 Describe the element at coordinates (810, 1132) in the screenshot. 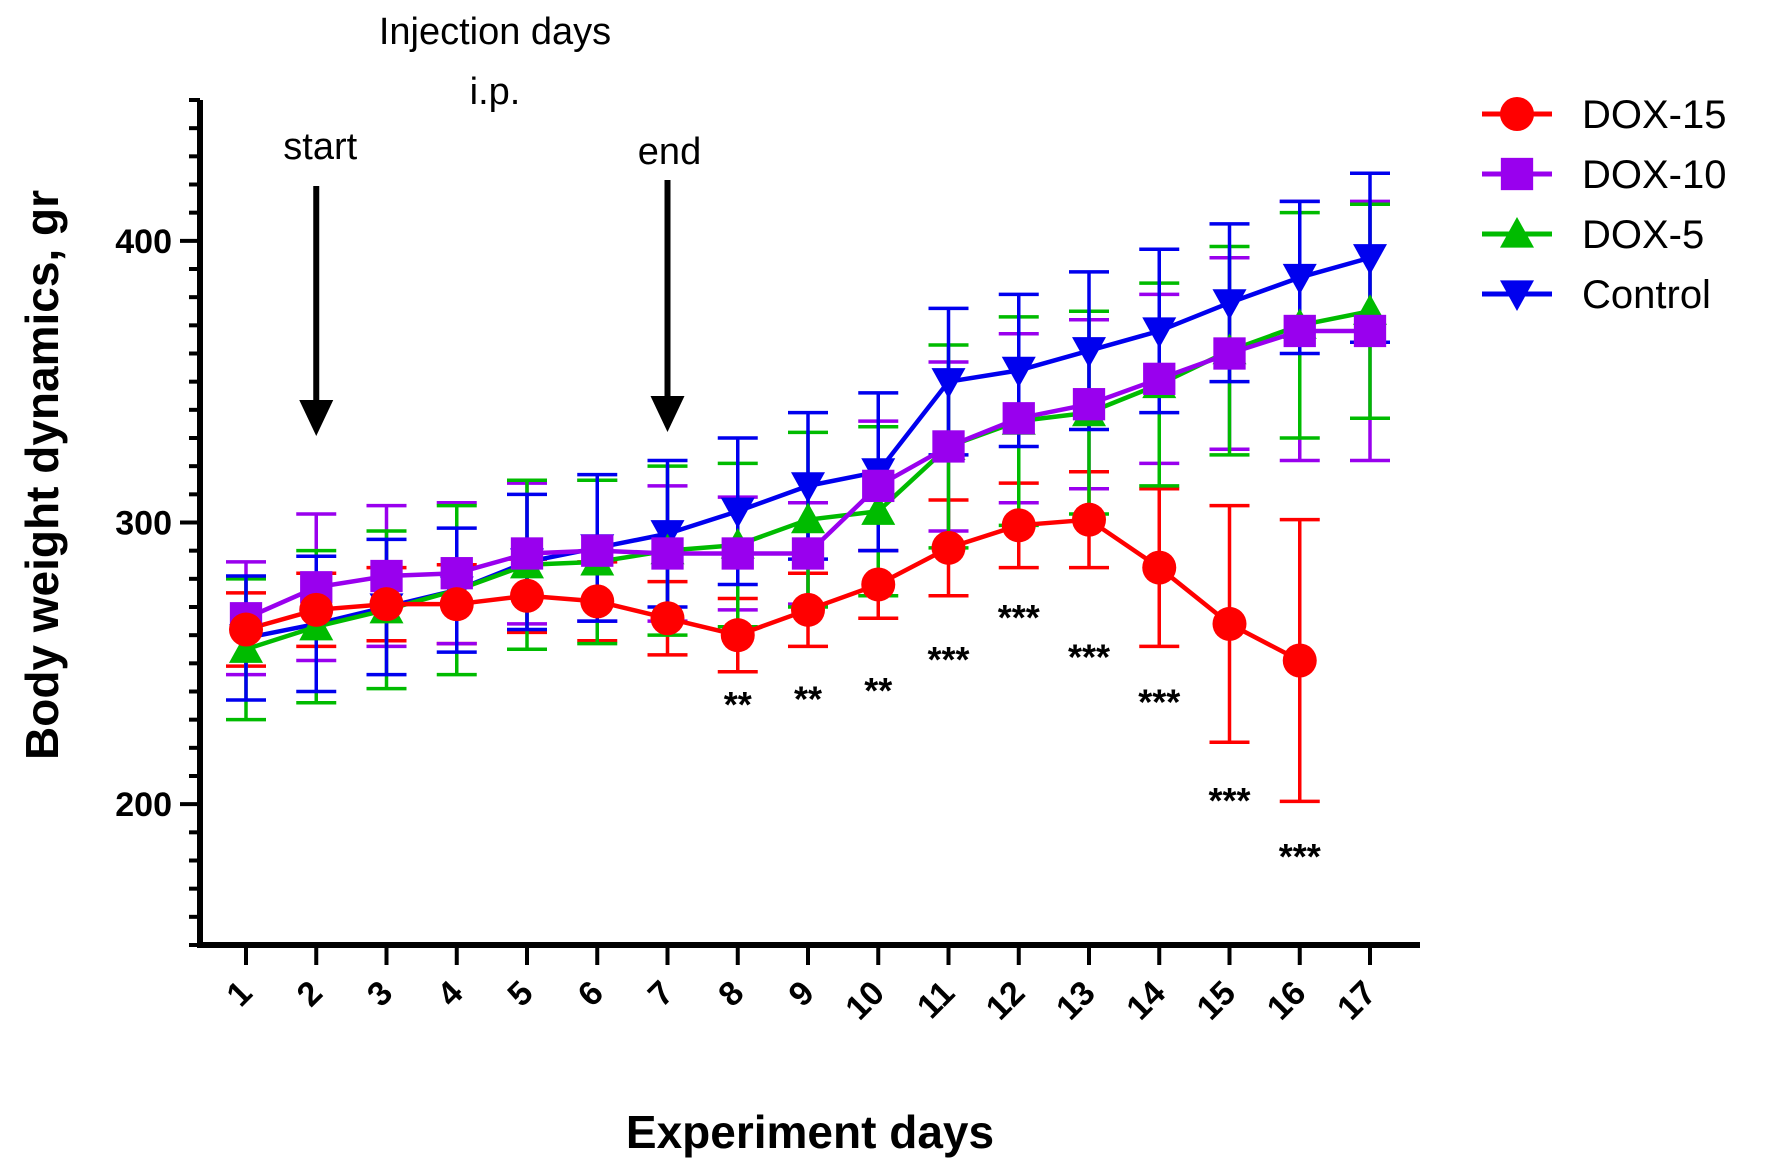

I see `x-axis-title: Experiment days` at that location.